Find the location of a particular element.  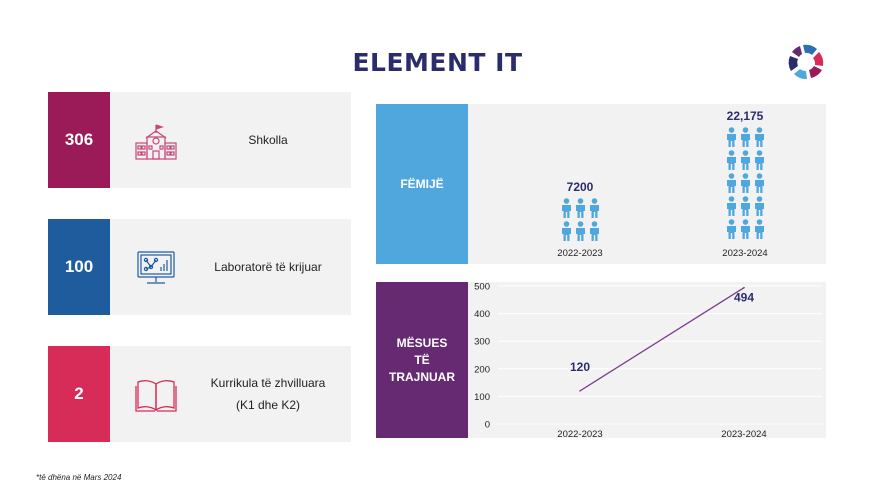

stat-label: Shkolla is located at coordinates (268, 140).